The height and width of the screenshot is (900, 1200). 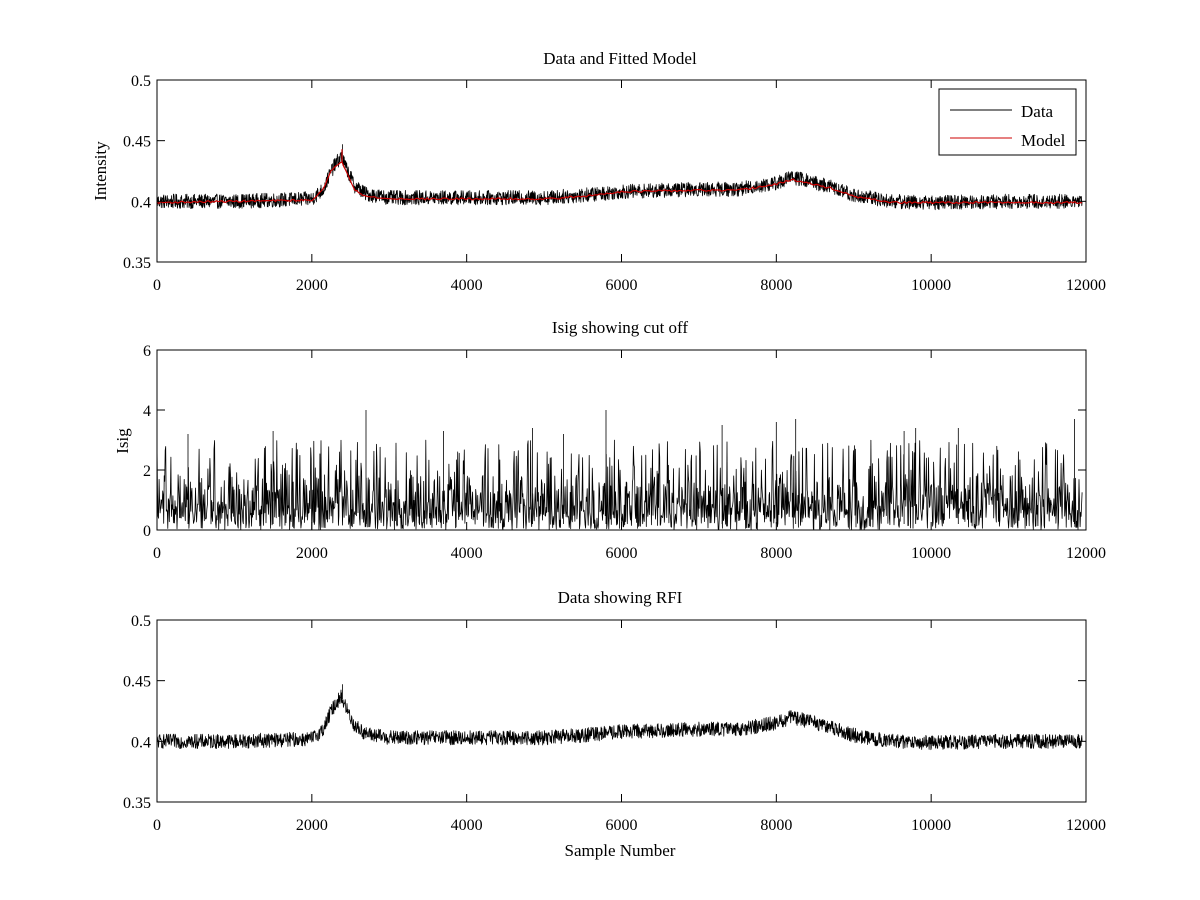 I want to click on legend-label-model: Model, so click(x=1043, y=140).